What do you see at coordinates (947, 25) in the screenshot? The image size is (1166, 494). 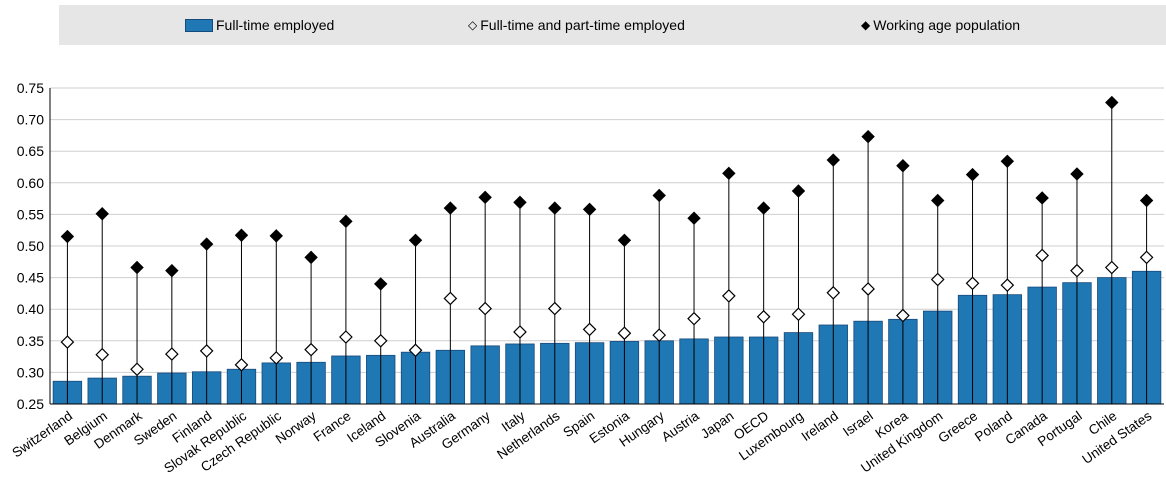 I see `legend-label-working-age: Working age population` at bounding box center [947, 25].